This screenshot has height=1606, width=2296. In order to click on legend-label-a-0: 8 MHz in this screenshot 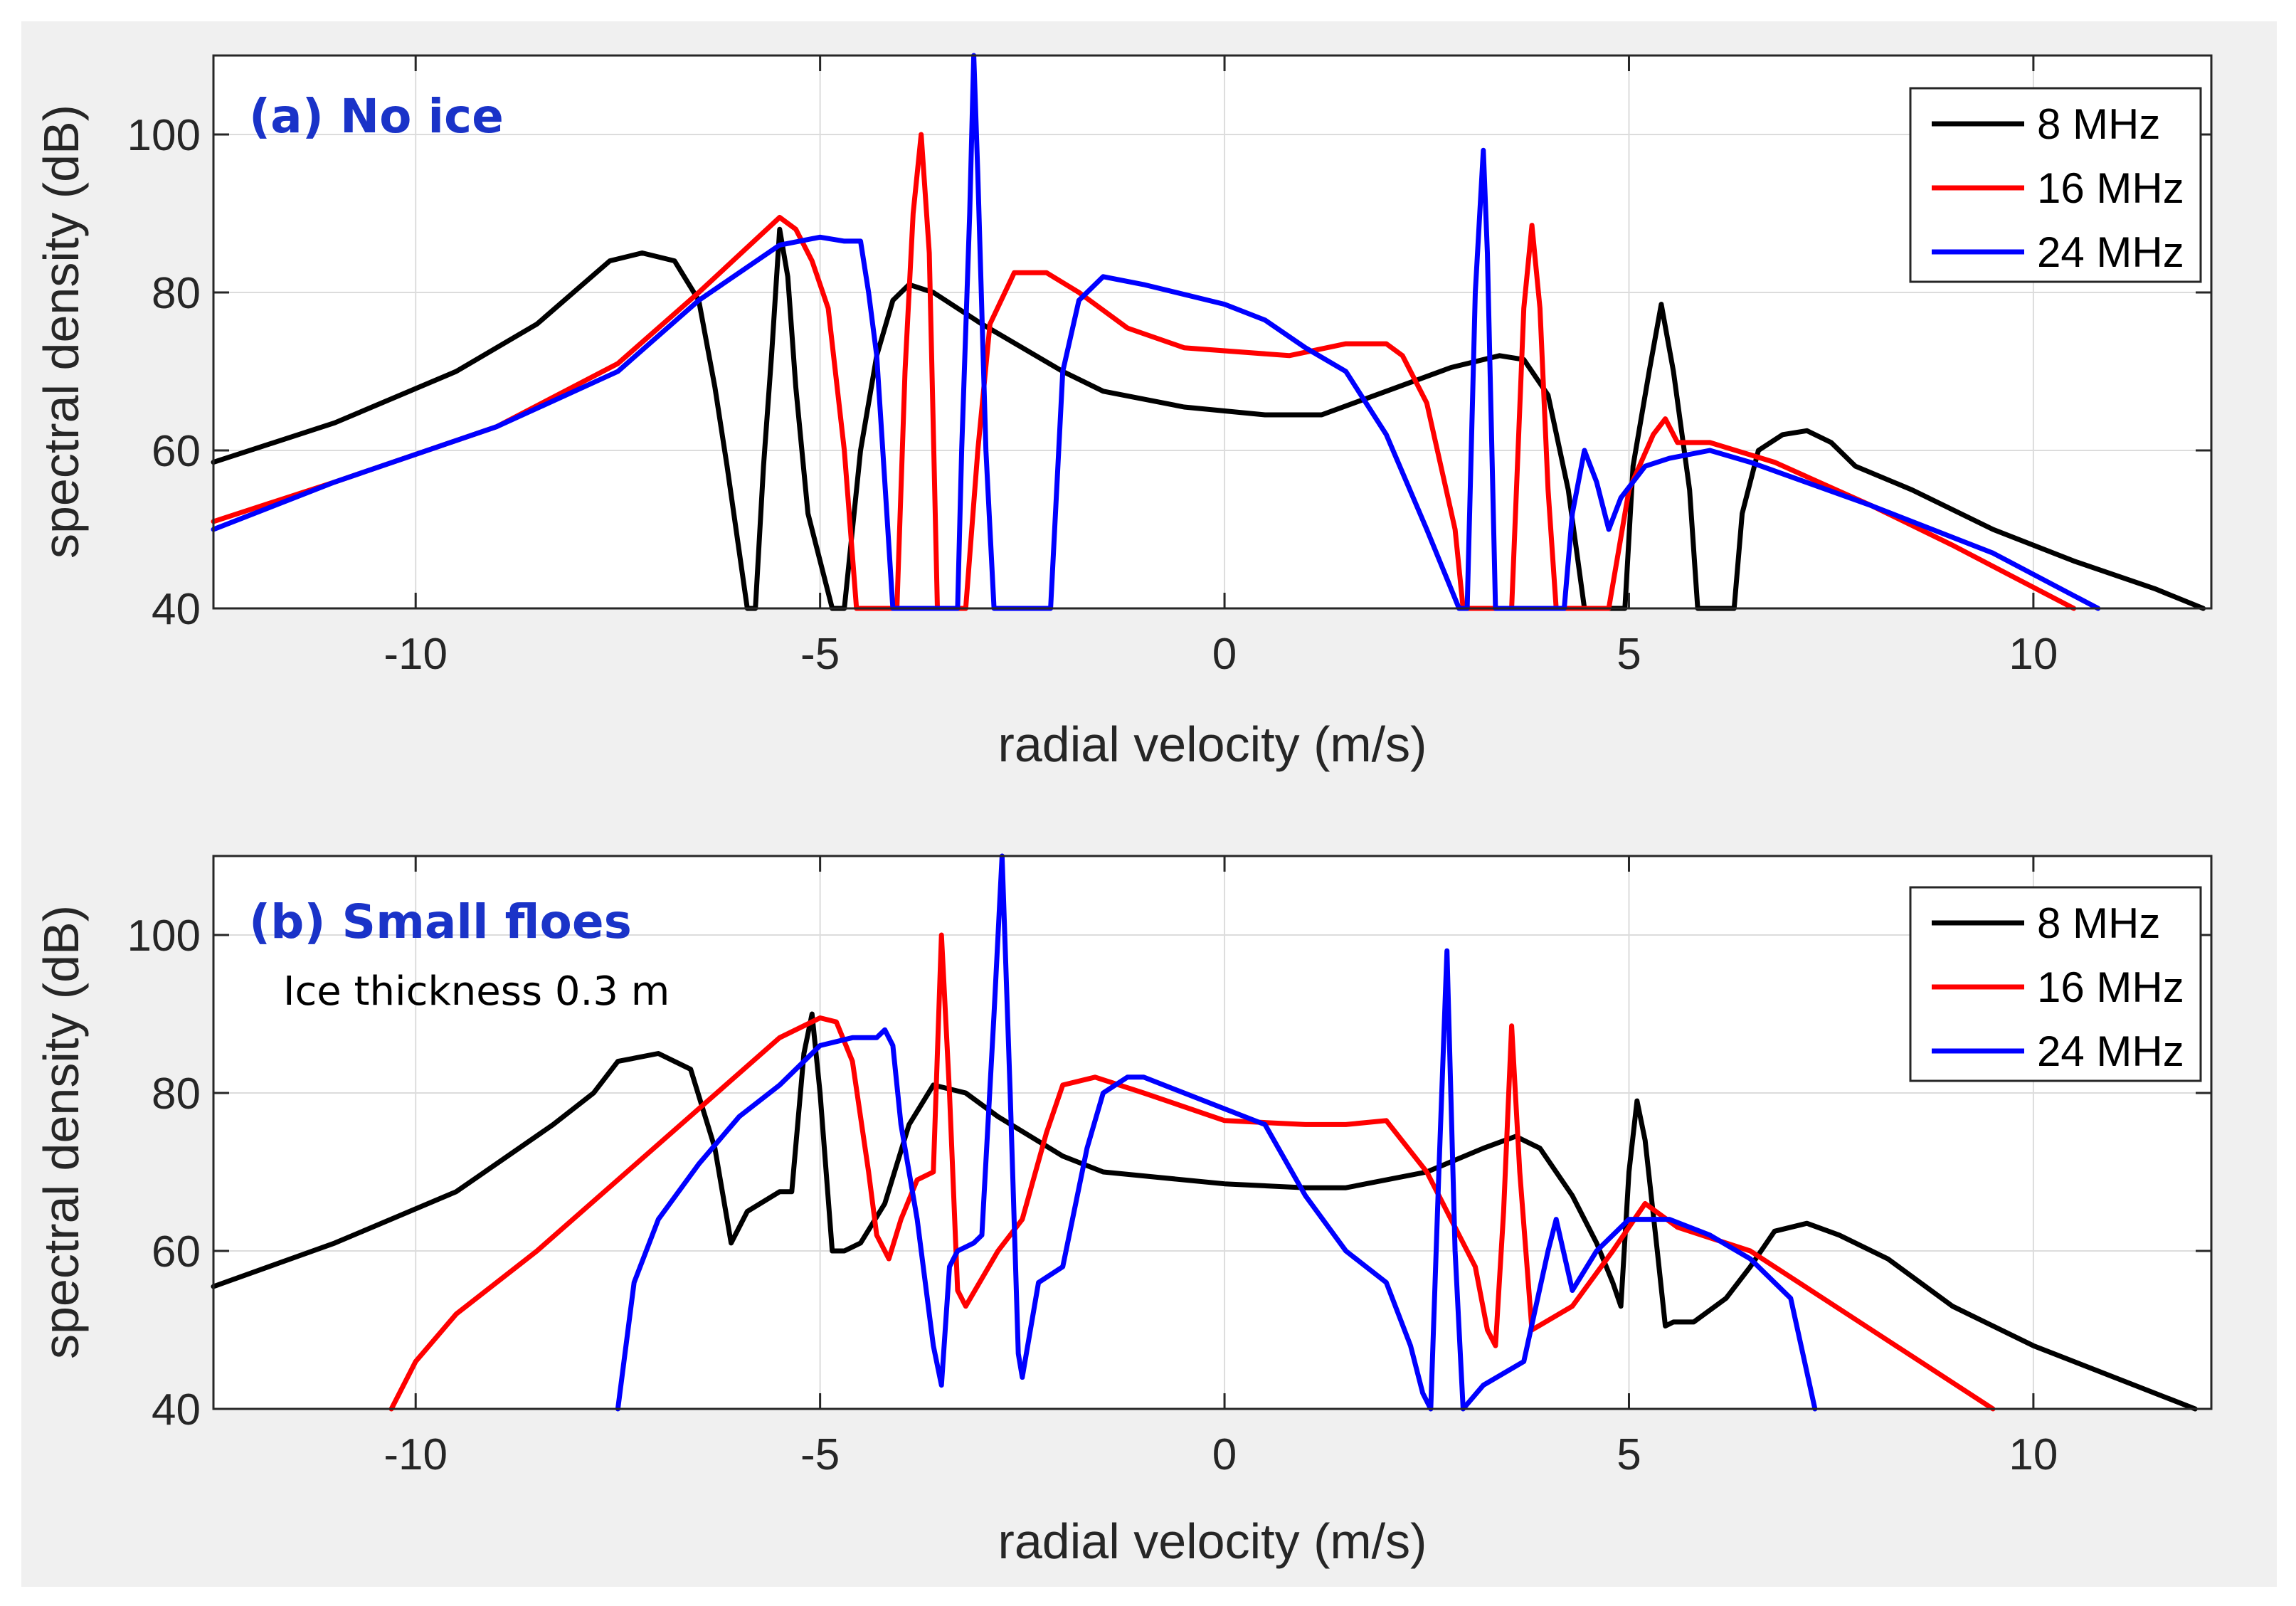, I will do `click(2098, 124)`.